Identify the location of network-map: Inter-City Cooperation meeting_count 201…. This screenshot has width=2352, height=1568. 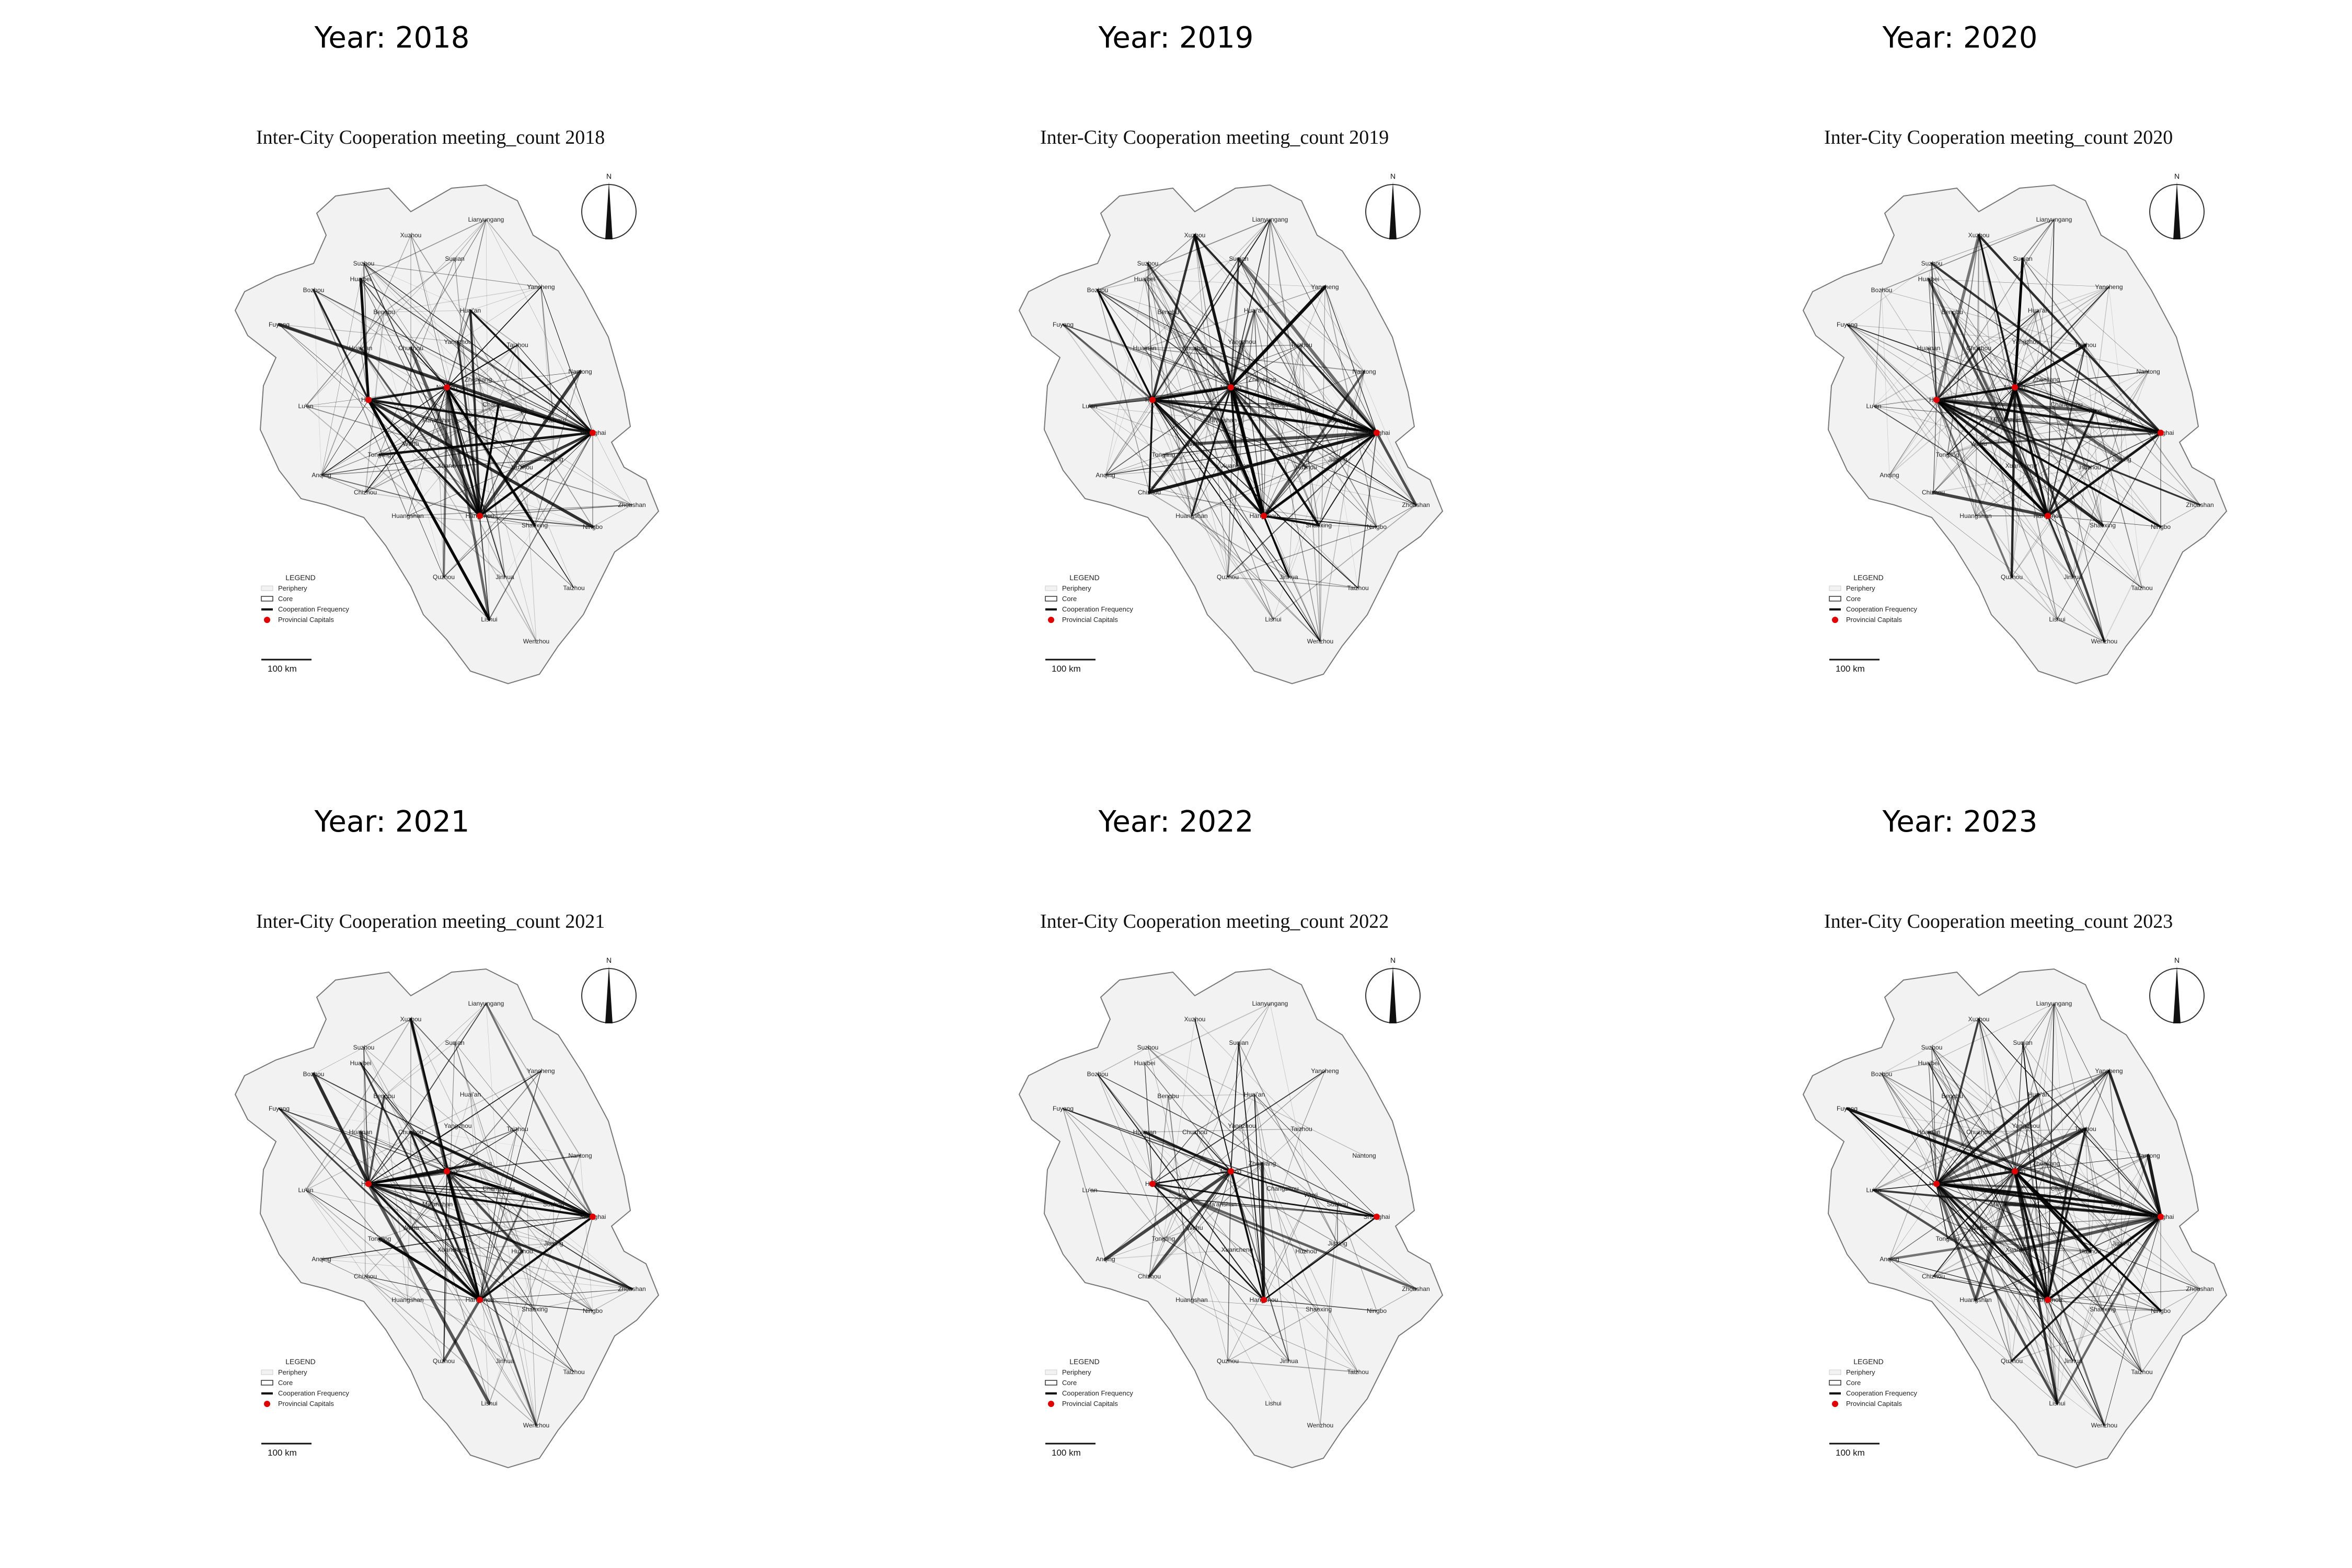
(1231, 405).